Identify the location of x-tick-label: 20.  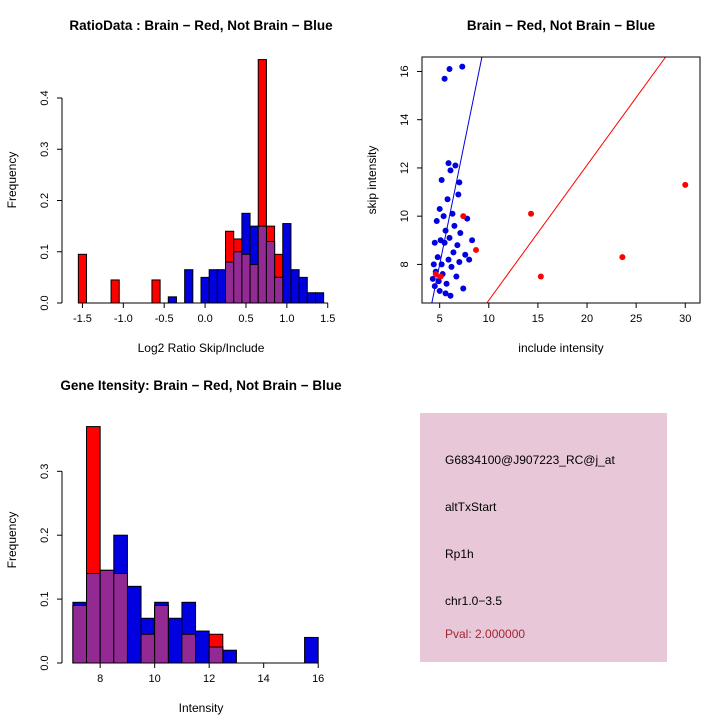
(587, 319).